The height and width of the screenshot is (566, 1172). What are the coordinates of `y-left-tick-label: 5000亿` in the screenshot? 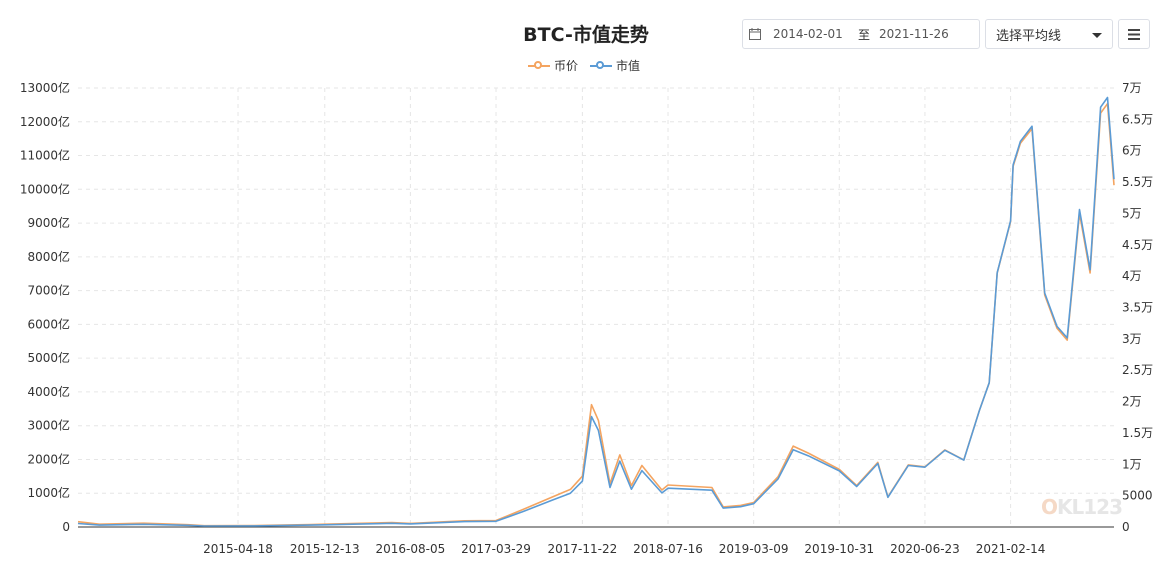 It's located at (48, 357).